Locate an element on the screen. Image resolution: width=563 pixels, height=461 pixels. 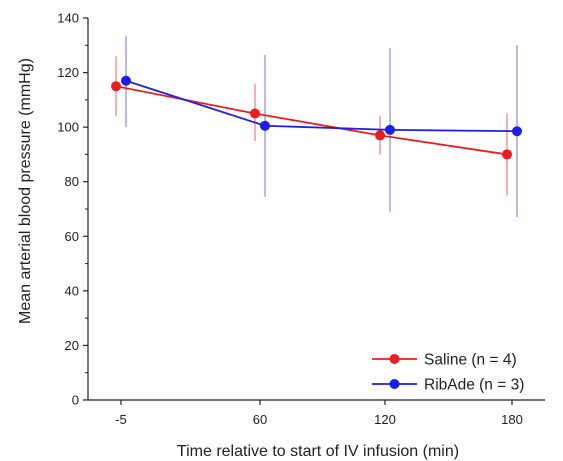
series-line is located at coordinates (321, 106).